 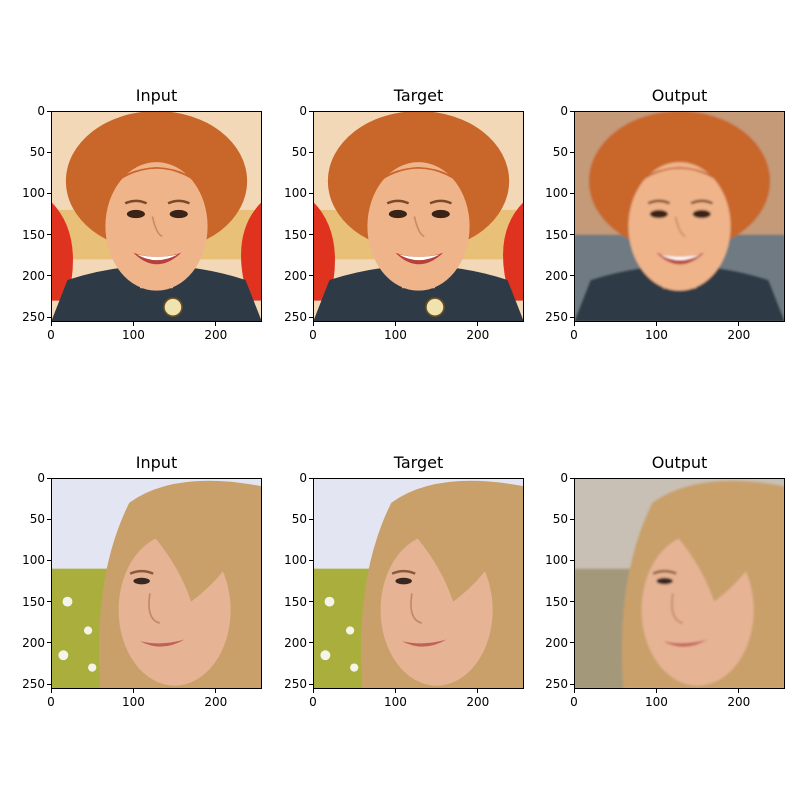 What do you see at coordinates (133, 335) in the screenshot?
I see `row1-input-xtick-label: 100` at bounding box center [133, 335].